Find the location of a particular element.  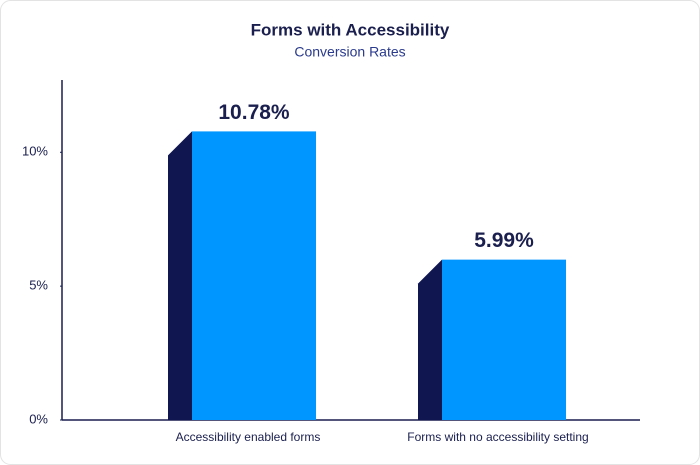

y-tick-label: 10% is located at coordinates (35, 151).